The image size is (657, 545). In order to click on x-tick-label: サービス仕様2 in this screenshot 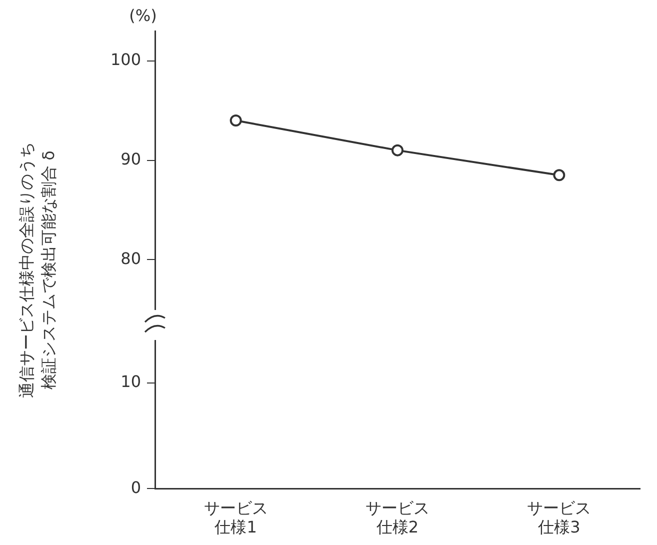, I will do `click(398, 517)`.